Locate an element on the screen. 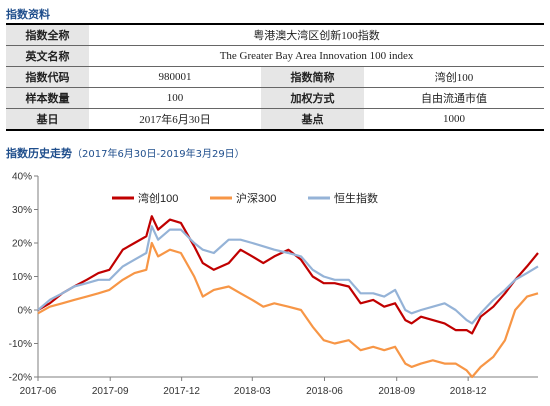 This screenshot has height=406, width=550. y-tick-label: -20% is located at coordinates (20, 378).